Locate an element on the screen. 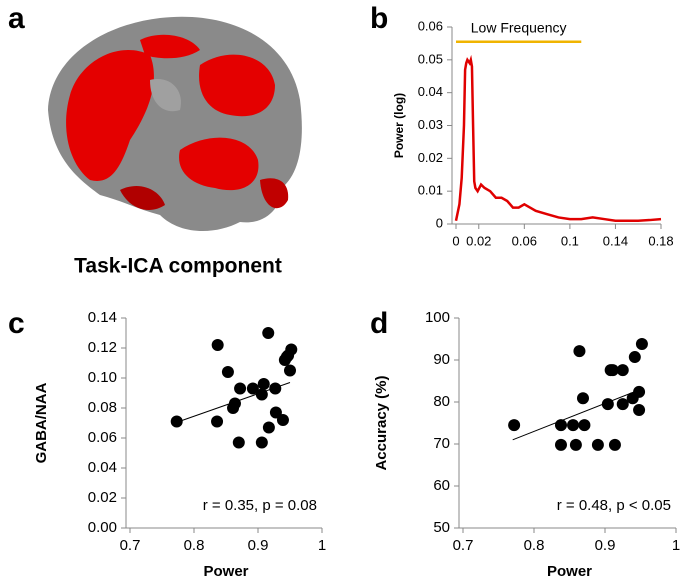  y-tick-label: 60 is located at coordinates (441, 485).